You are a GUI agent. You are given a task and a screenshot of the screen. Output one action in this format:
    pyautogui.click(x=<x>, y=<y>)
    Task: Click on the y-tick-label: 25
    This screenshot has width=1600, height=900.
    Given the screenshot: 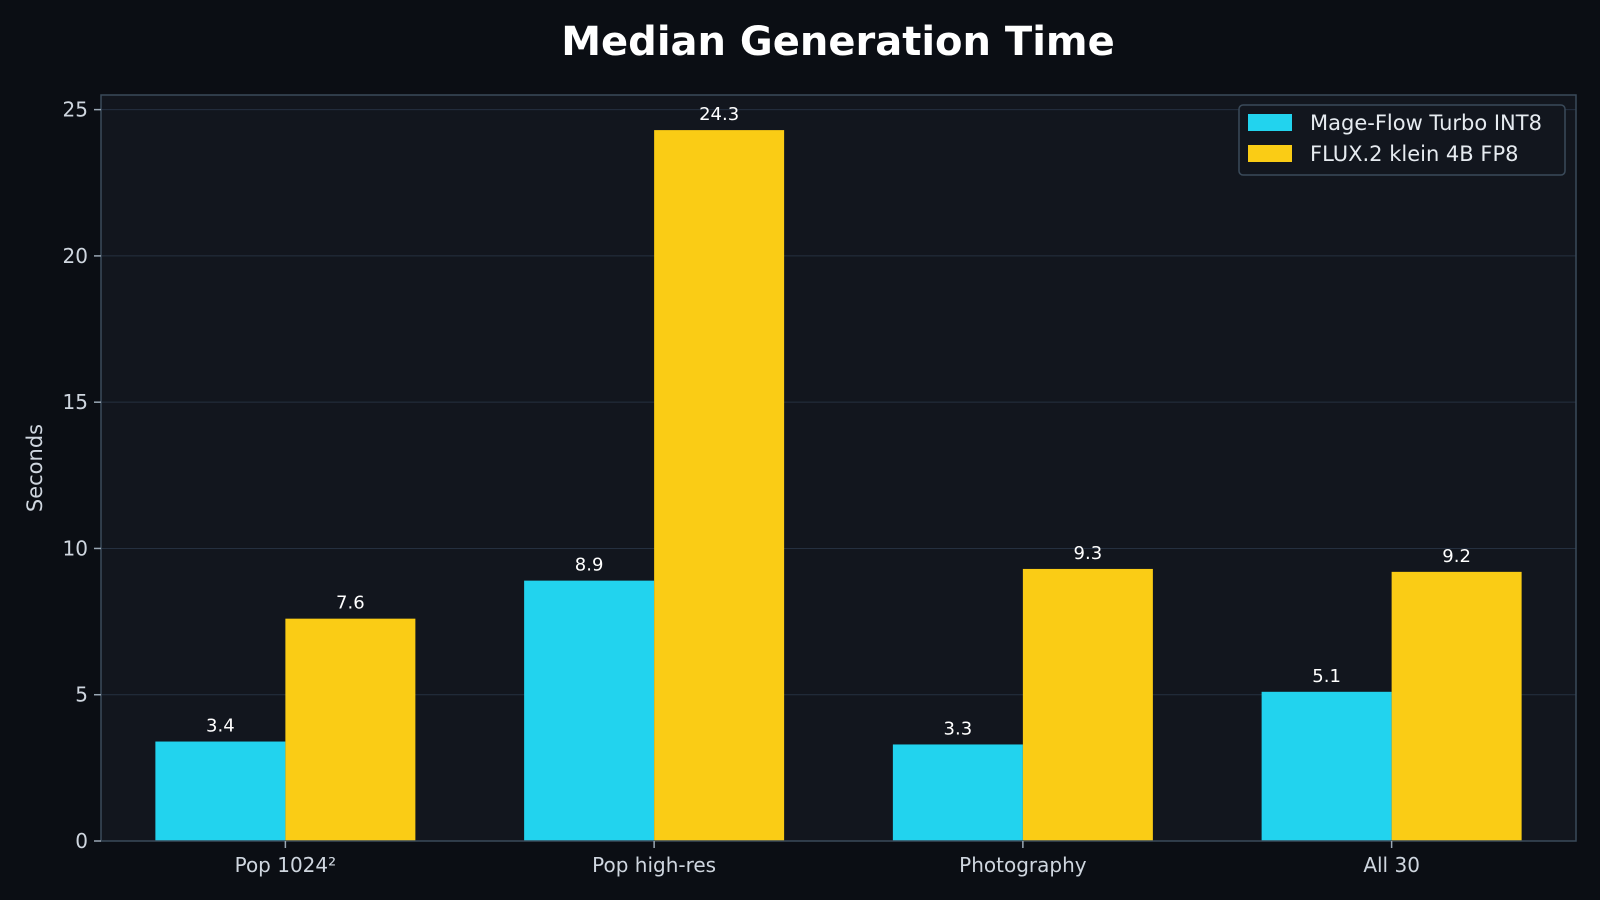 What is the action you would take?
    pyautogui.click(x=75, y=110)
    